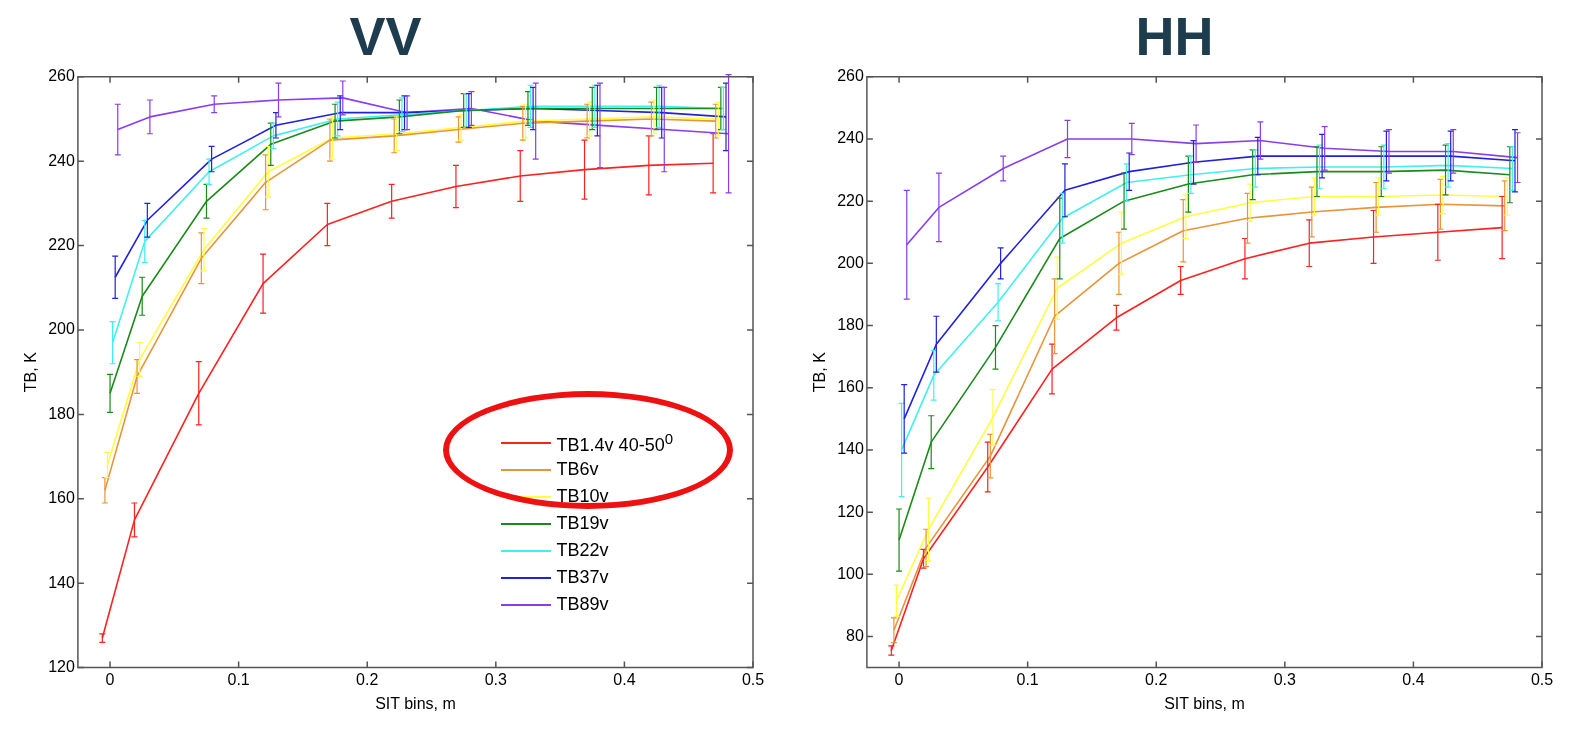 The width and height of the screenshot is (1591, 739). Describe the element at coordinates (582, 523) in the screenshot. I see `legend-label: TB19v` at that location.